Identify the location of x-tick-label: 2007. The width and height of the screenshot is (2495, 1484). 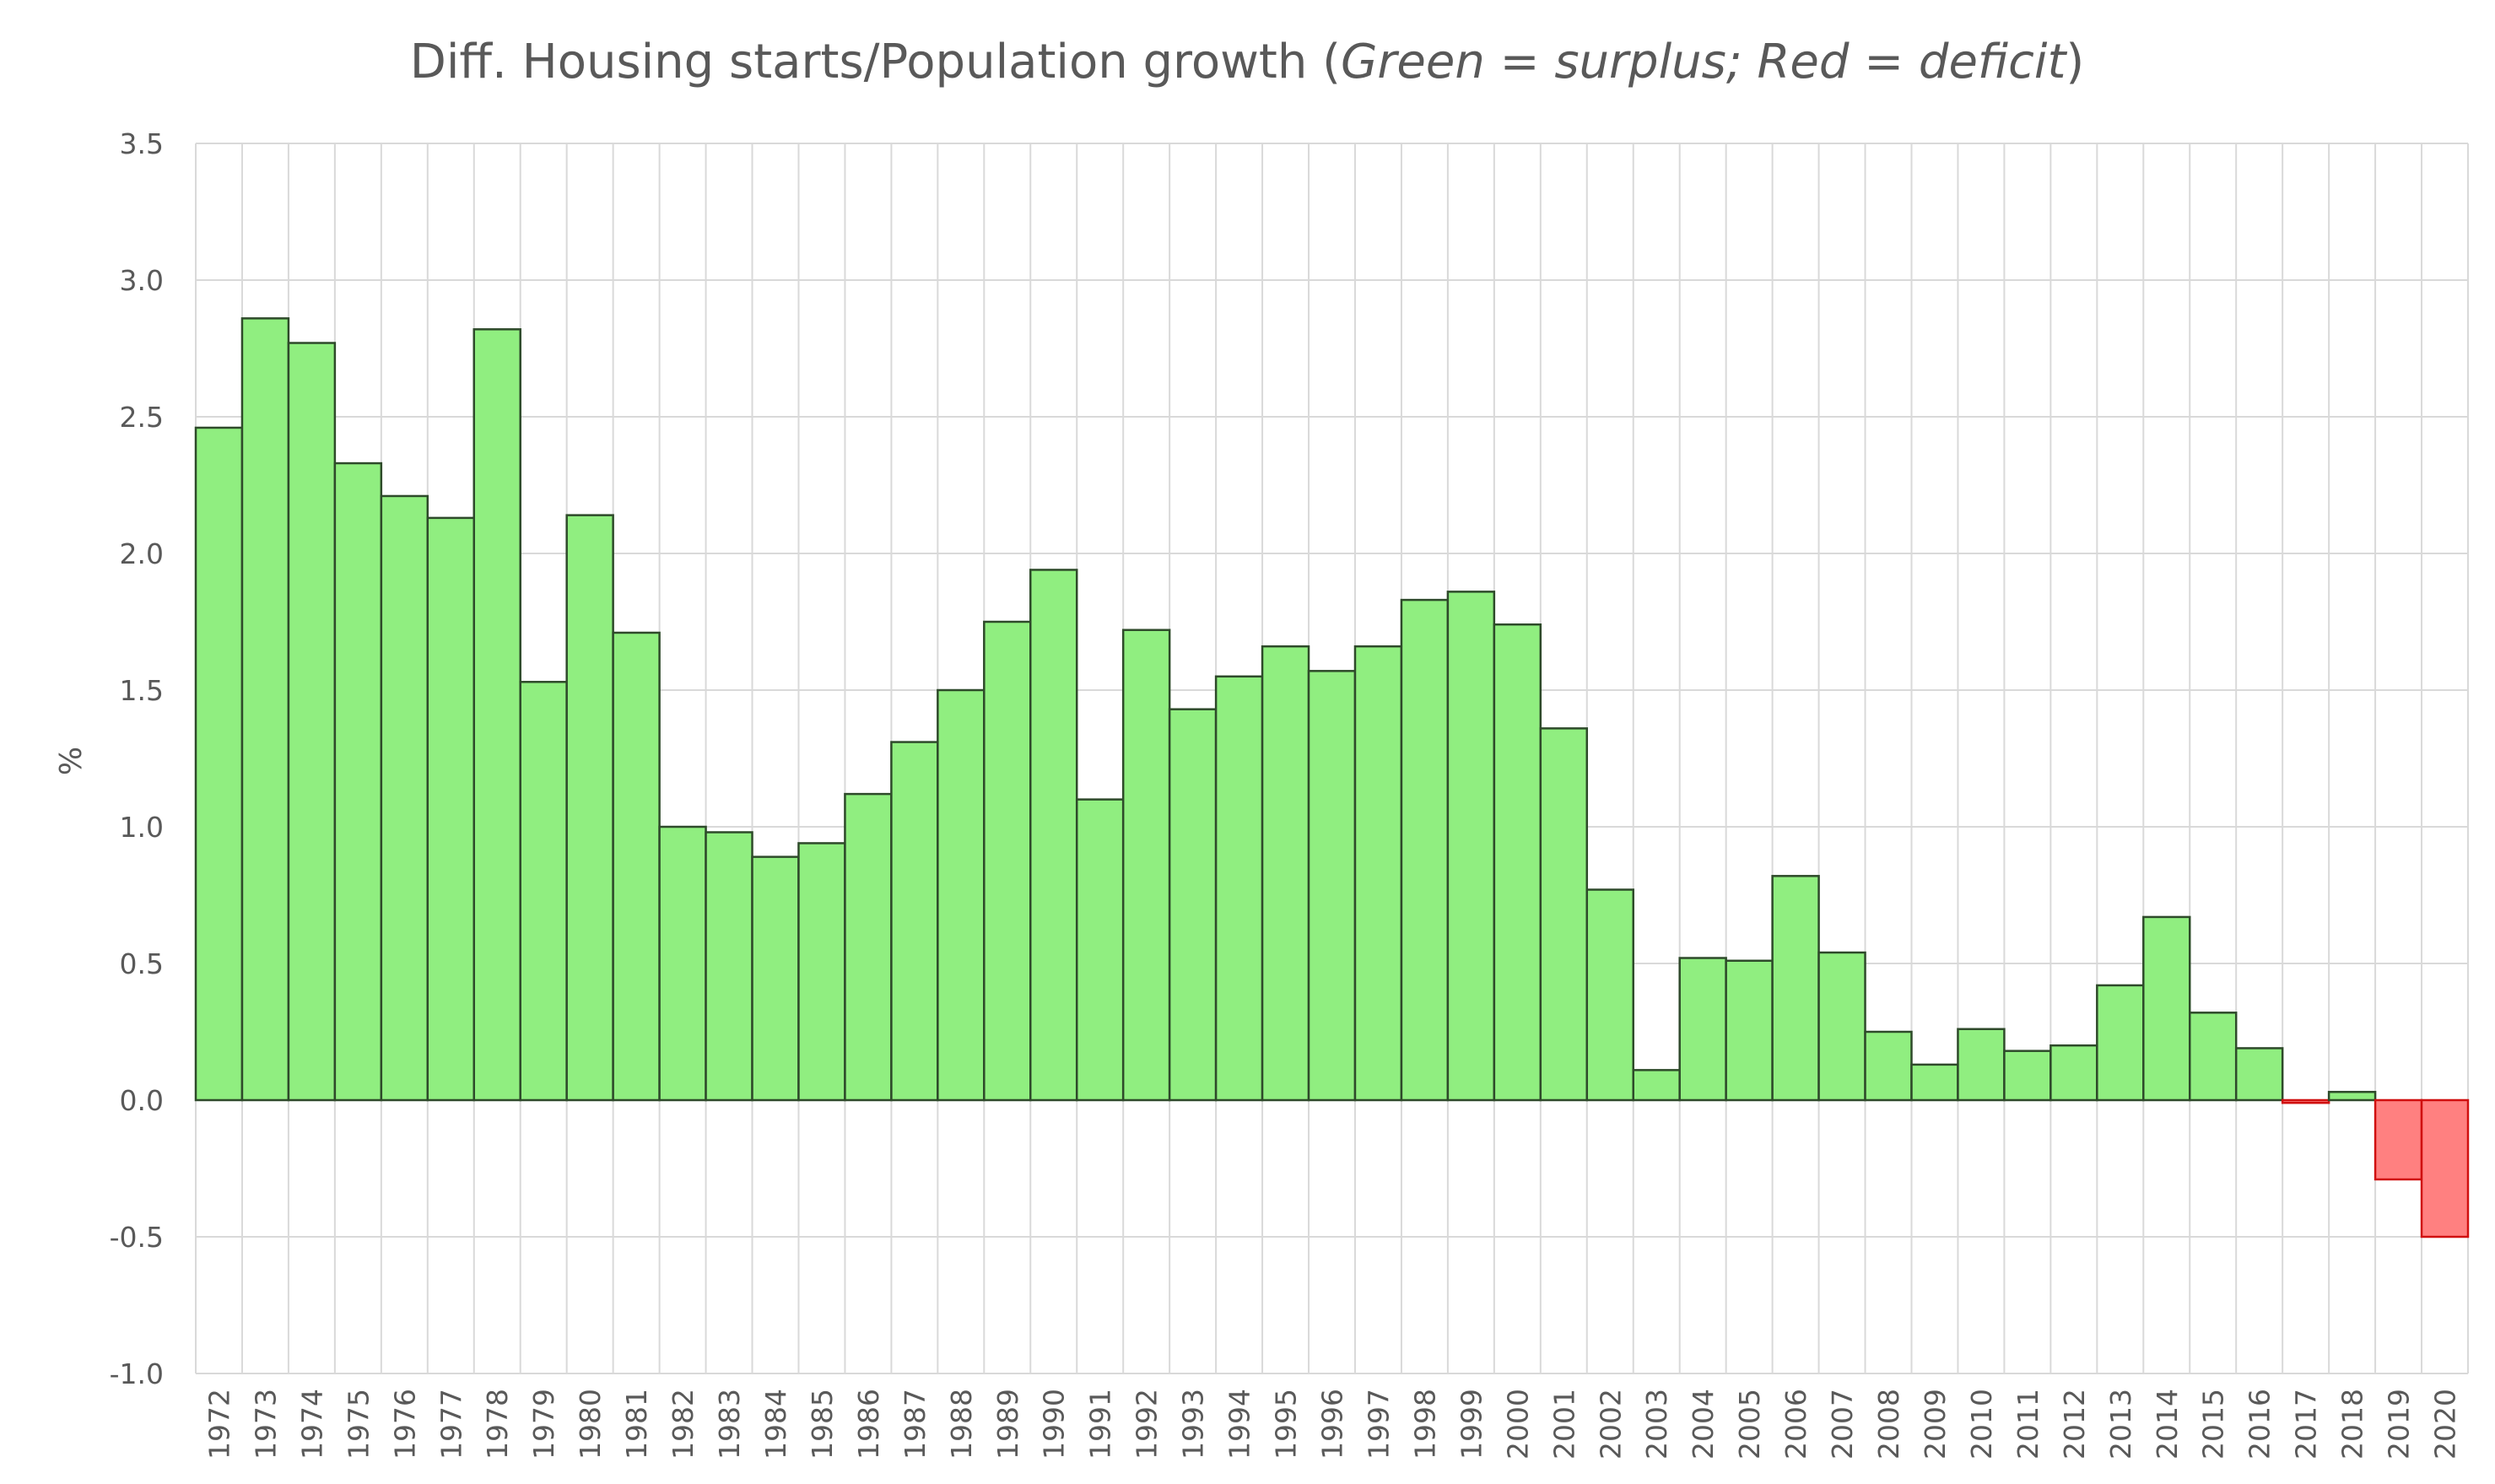
(1843, 1424).